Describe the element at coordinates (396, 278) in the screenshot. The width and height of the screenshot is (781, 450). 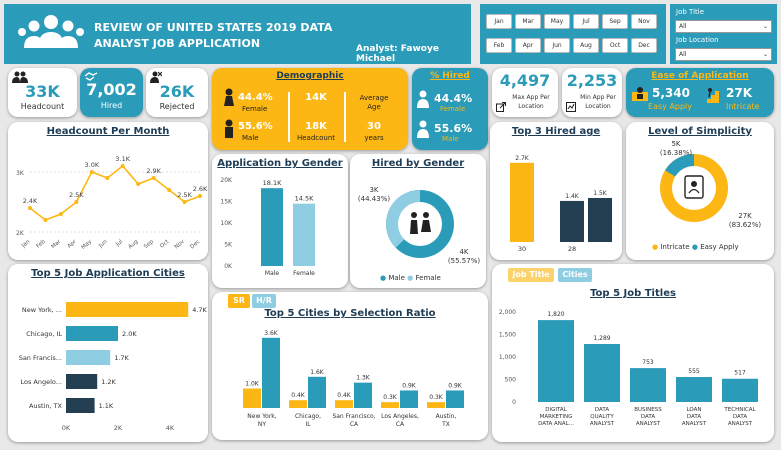
I see `legend-male: Male` at that location.